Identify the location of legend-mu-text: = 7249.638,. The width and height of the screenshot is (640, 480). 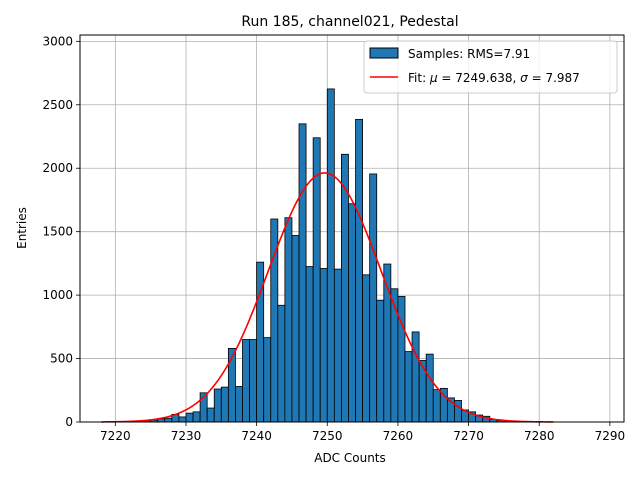
(479, 78).